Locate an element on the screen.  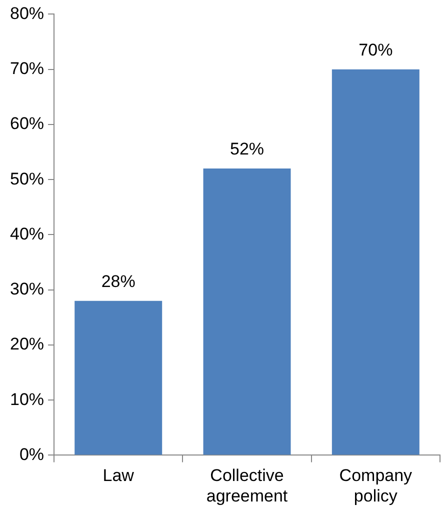
y-tick-label: 60% is located at coordinates (27, 124).